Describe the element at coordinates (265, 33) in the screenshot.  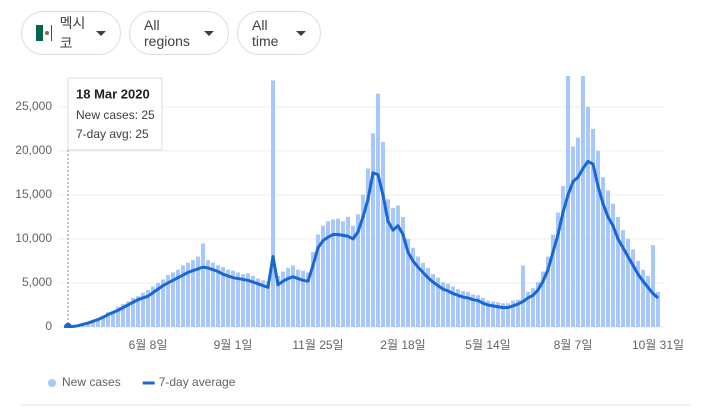
I see `time-label: All time` at that location.